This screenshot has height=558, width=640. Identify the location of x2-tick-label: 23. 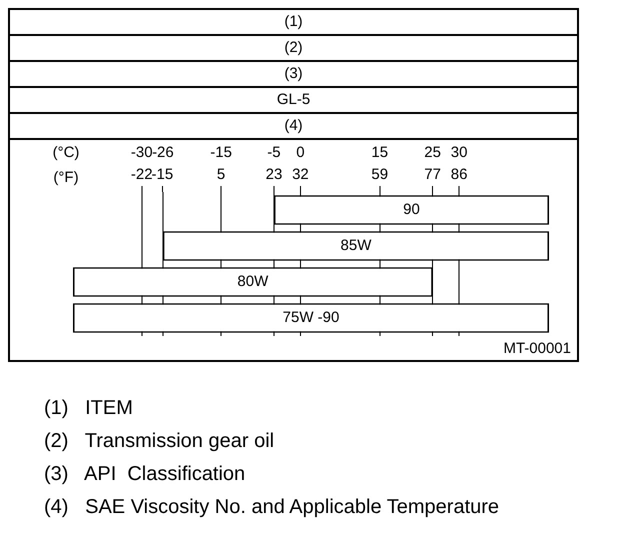
(274, 175).